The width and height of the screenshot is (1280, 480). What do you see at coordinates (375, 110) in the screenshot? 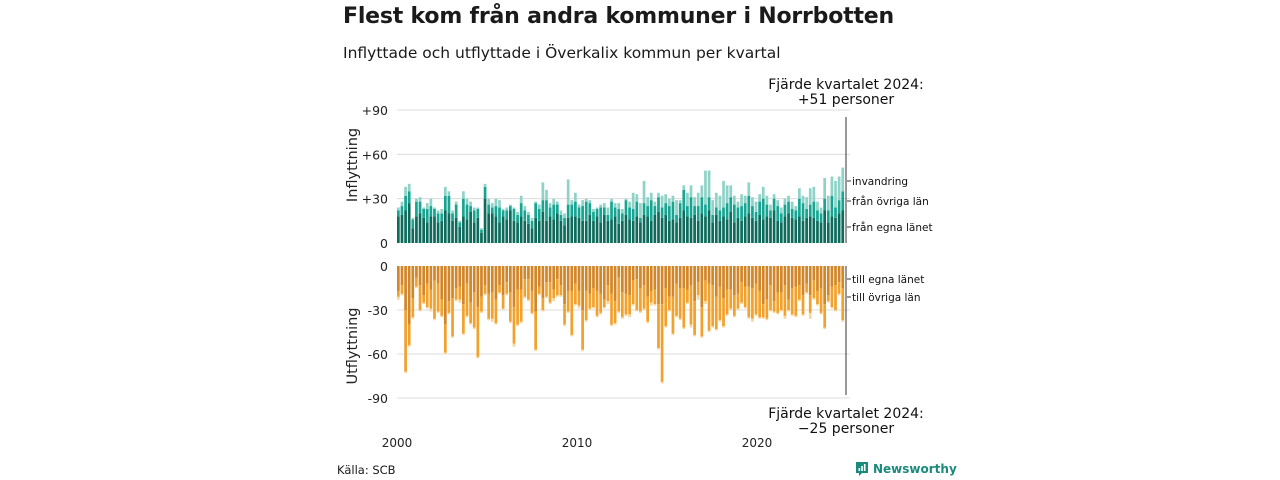
I see `y-tick-label: +90` at bounding box center [375, 110].